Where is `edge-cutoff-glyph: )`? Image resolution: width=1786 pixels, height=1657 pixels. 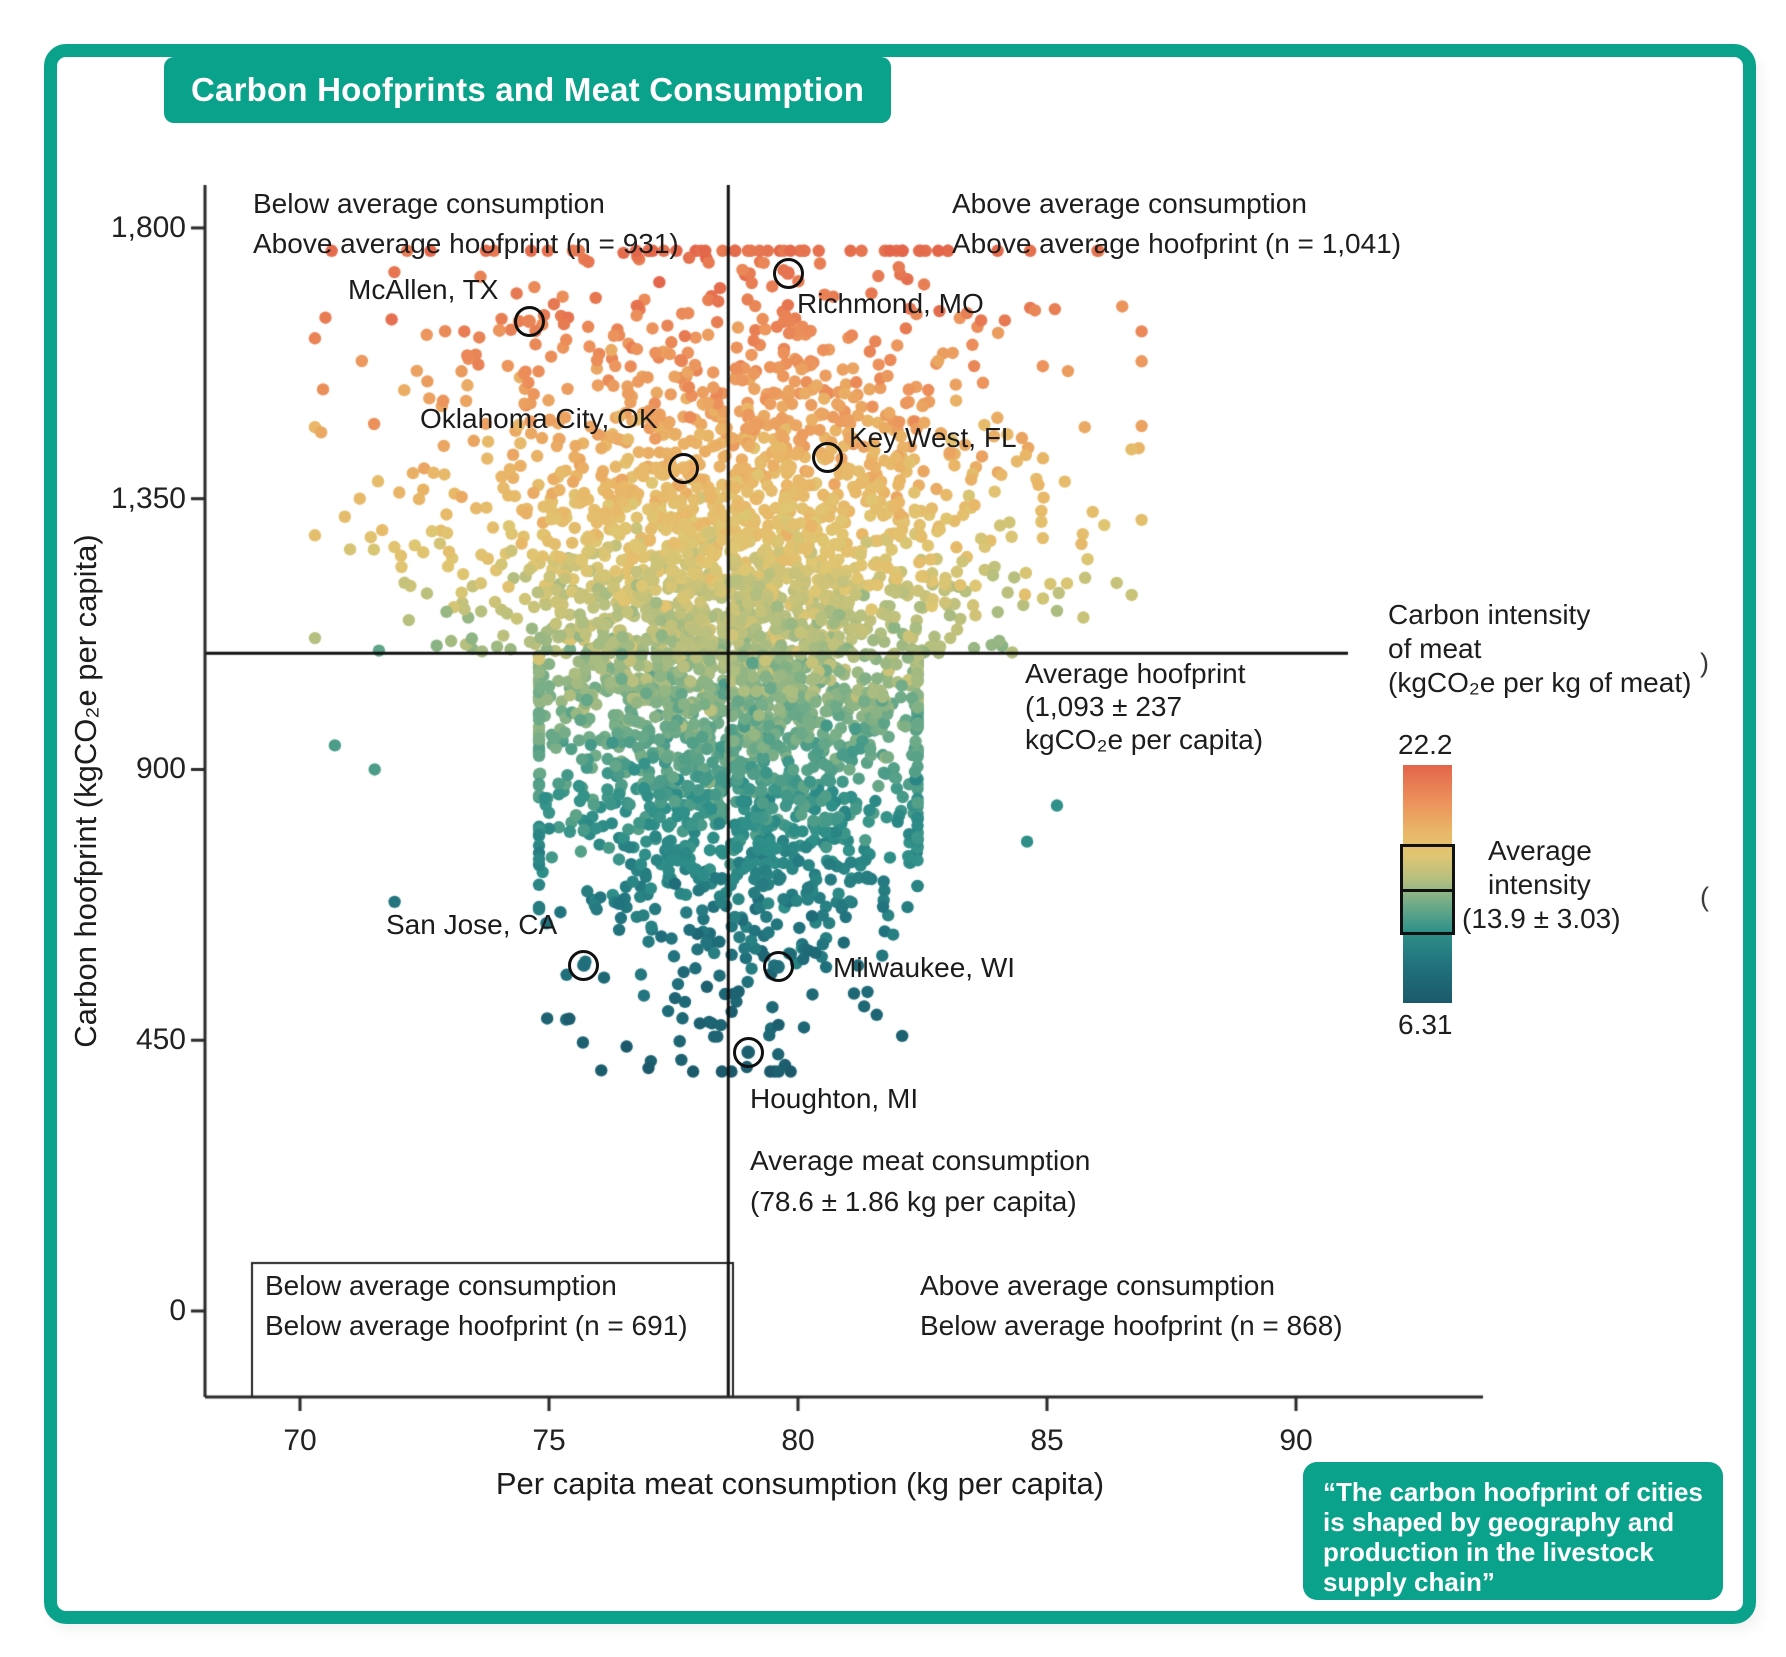 edge-cutoff-glyph: ) is located at coordinates (1704, 663).